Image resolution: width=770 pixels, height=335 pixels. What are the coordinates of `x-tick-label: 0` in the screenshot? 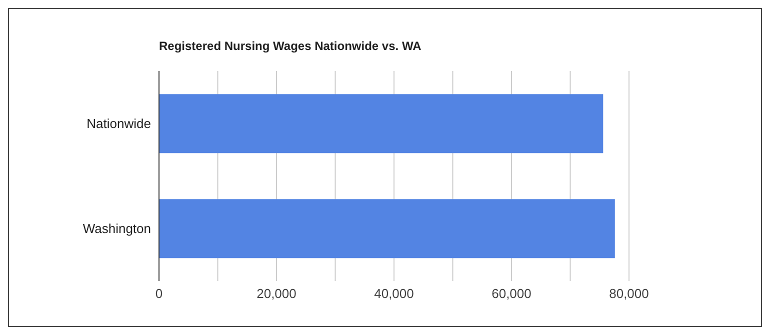 It's located at (159, 294).